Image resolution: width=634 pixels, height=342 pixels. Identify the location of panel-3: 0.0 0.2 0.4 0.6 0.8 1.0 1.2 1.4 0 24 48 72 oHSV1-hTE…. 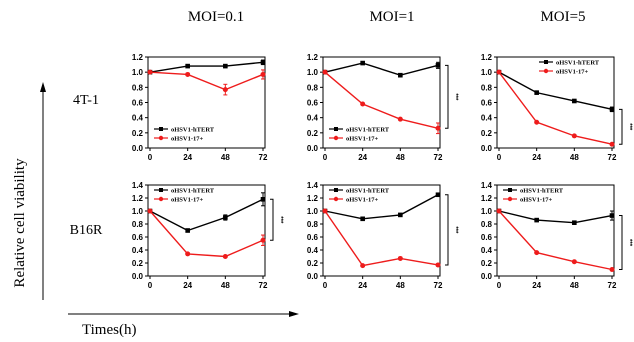
(207, 235).